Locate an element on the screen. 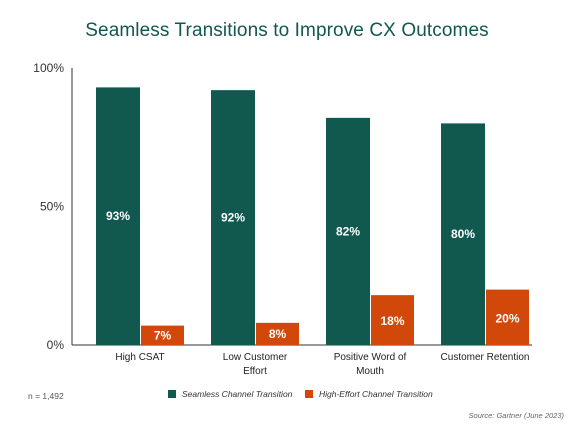 Image resolution: width=574 pixels, height=435 pixels. data-label-high-effort: 7% is located at coordinates (163, 335).